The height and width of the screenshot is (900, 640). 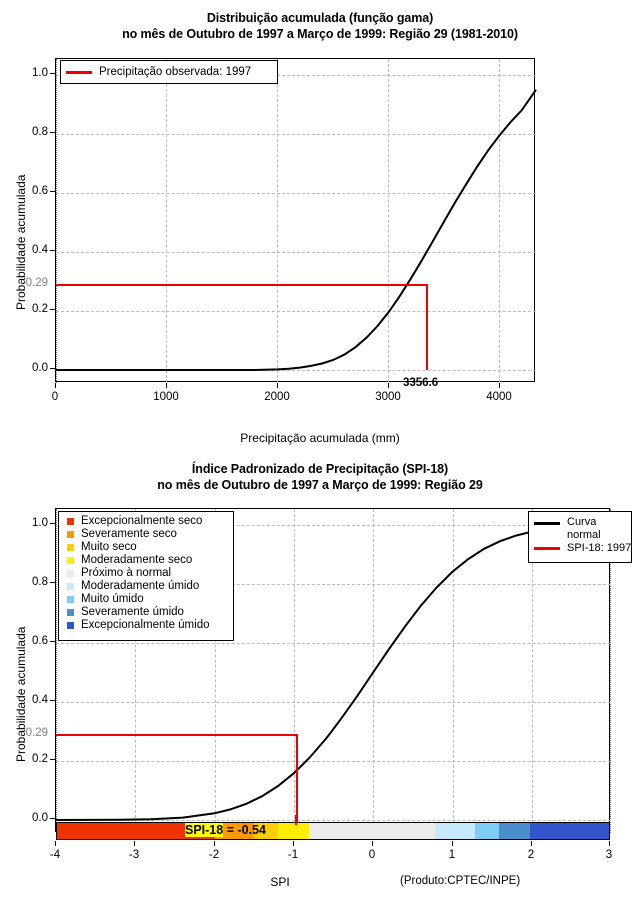 What do you see at coordinates (333, 831) in the screenshot?
I see `spi-classification-bar` at bounding box center [333, 831].